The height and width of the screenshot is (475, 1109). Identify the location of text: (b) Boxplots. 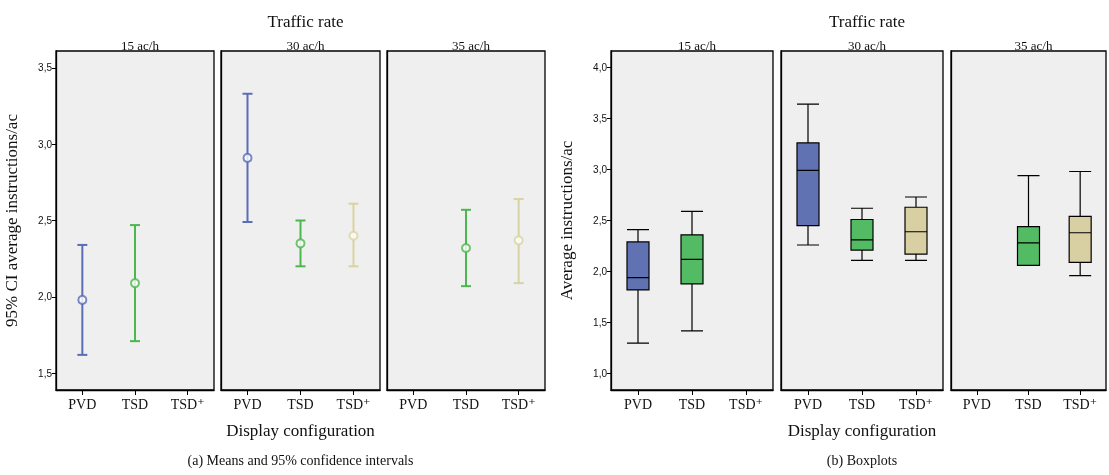
(862, 460).